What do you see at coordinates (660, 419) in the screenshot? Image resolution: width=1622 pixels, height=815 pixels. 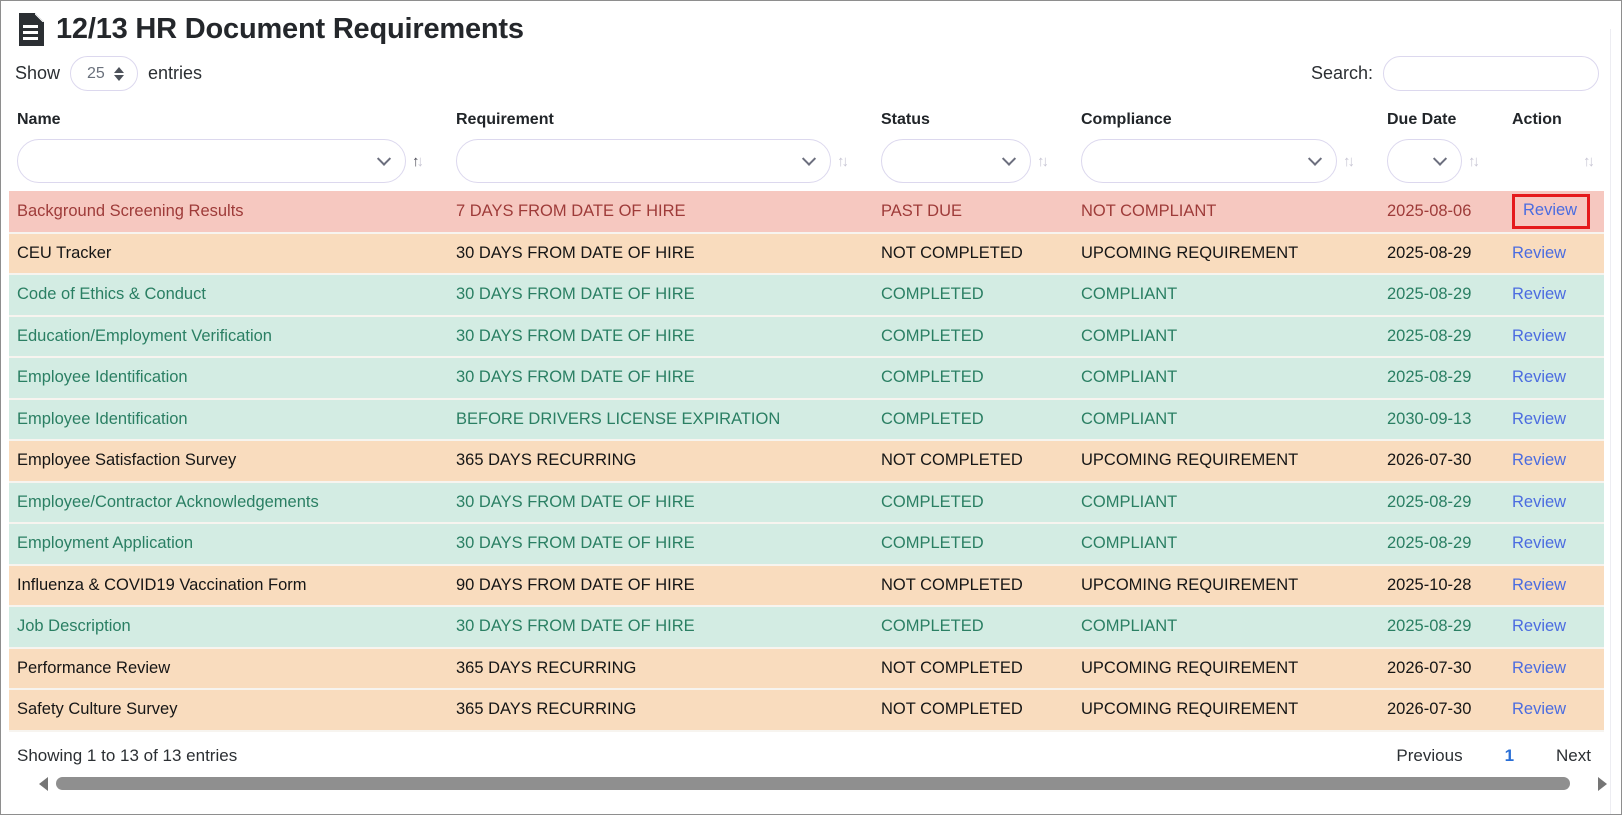 I see `requirement-cell: BEFORE DRIVERS LICENSE EXPIRATION` at bounding box center [660, 419].